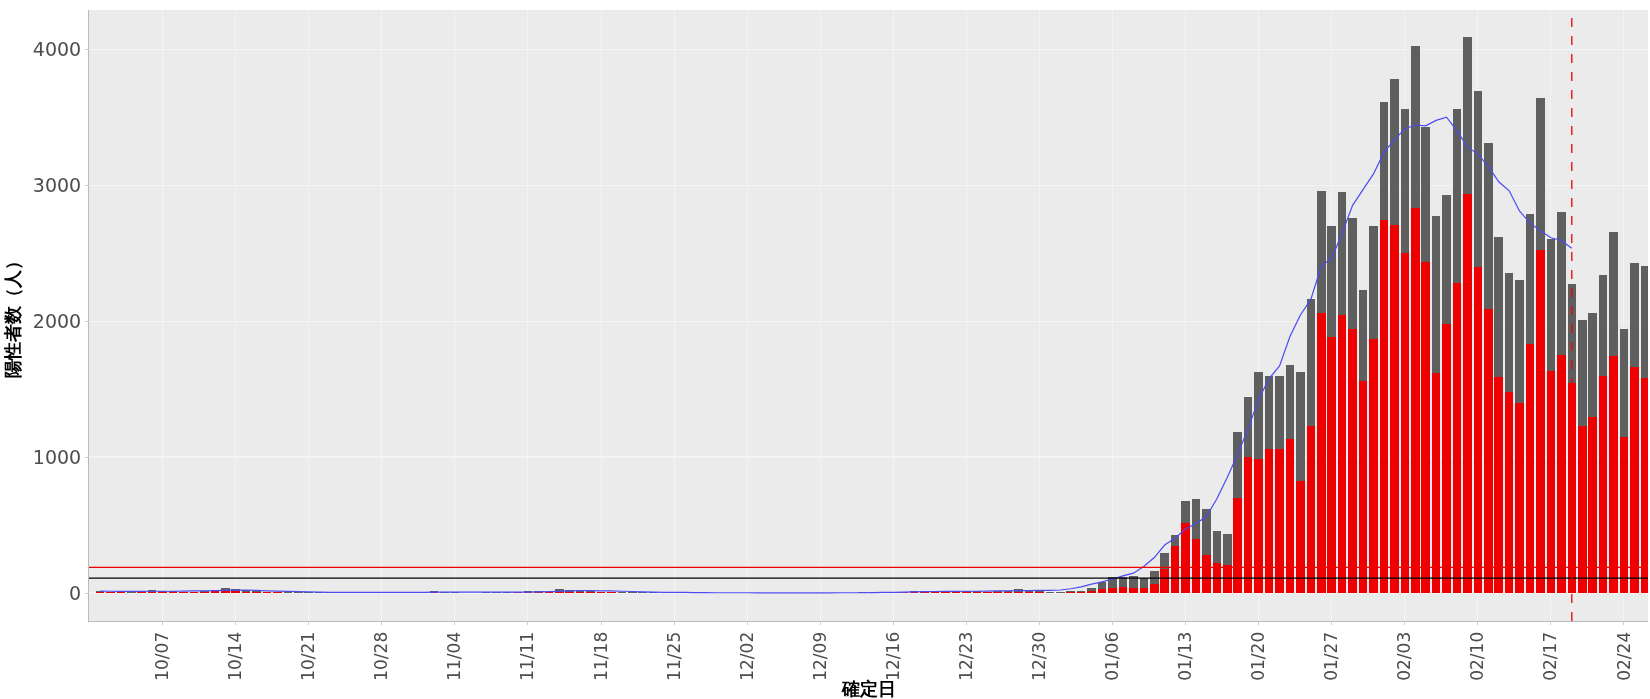  What do you see at coordinates (1258, 656) in the screenshot?
I see `x-tick-label: 01/20` at bounding box center [1258, 656].